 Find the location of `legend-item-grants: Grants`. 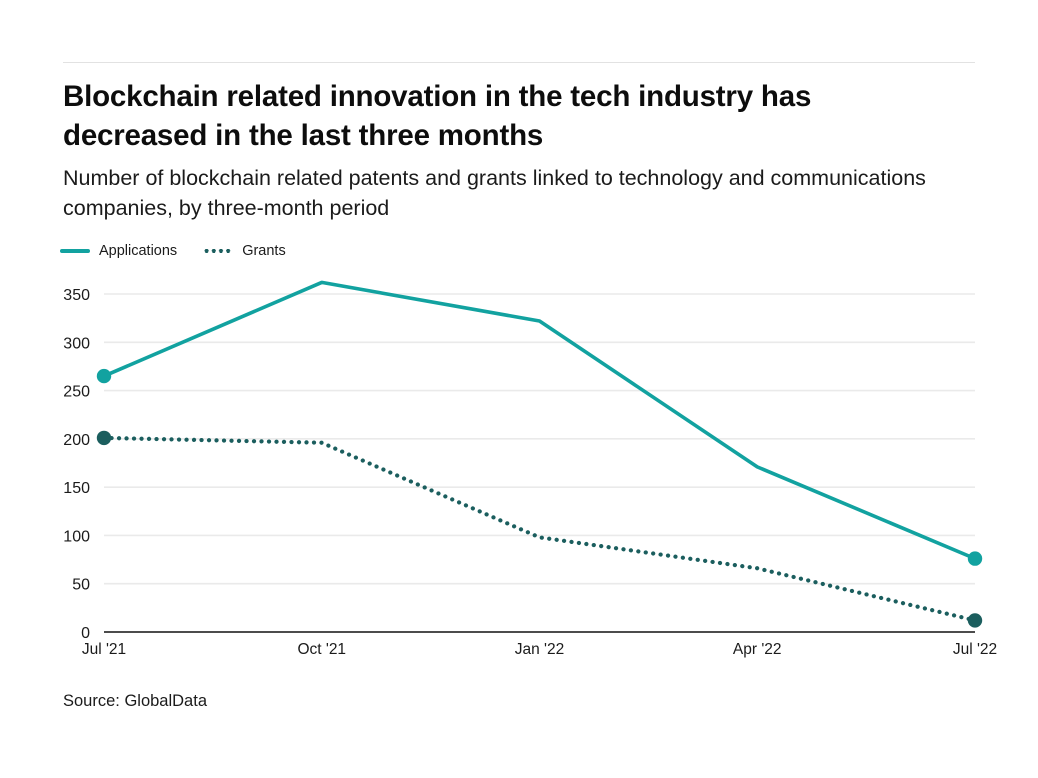

legend-item-grants: Grants is located at coordinates (244, 251).